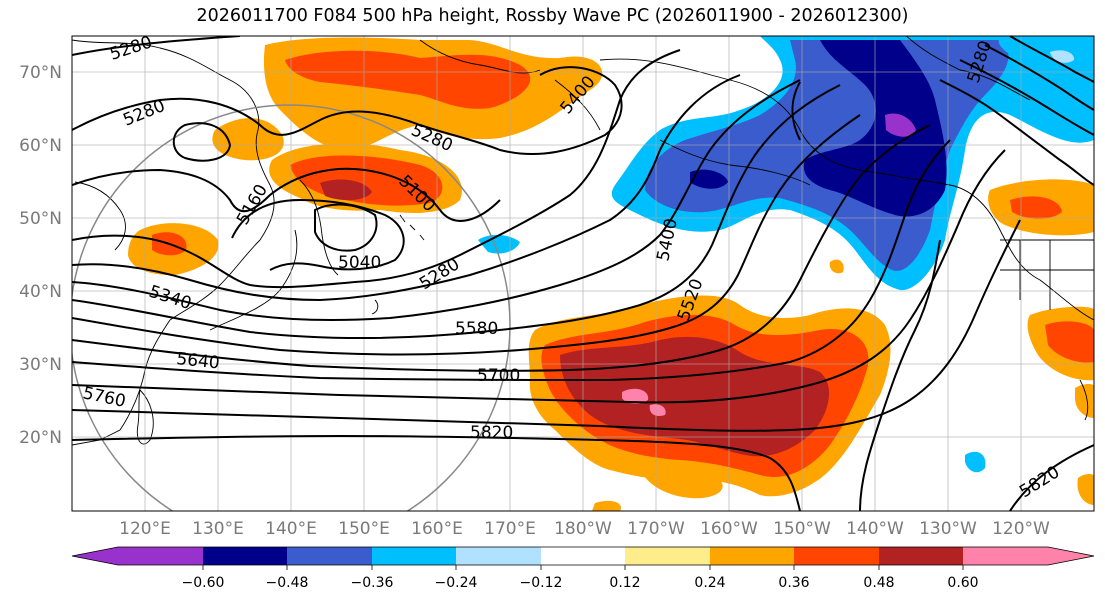 Image resolution: width=1105 pixels, height=604 pixels. Describe the element at coordinates (40, 255) in the screenshot. I see `latitude-labels: 70°N 60°N 50°N 40°N 30°N 20°N` at that location.